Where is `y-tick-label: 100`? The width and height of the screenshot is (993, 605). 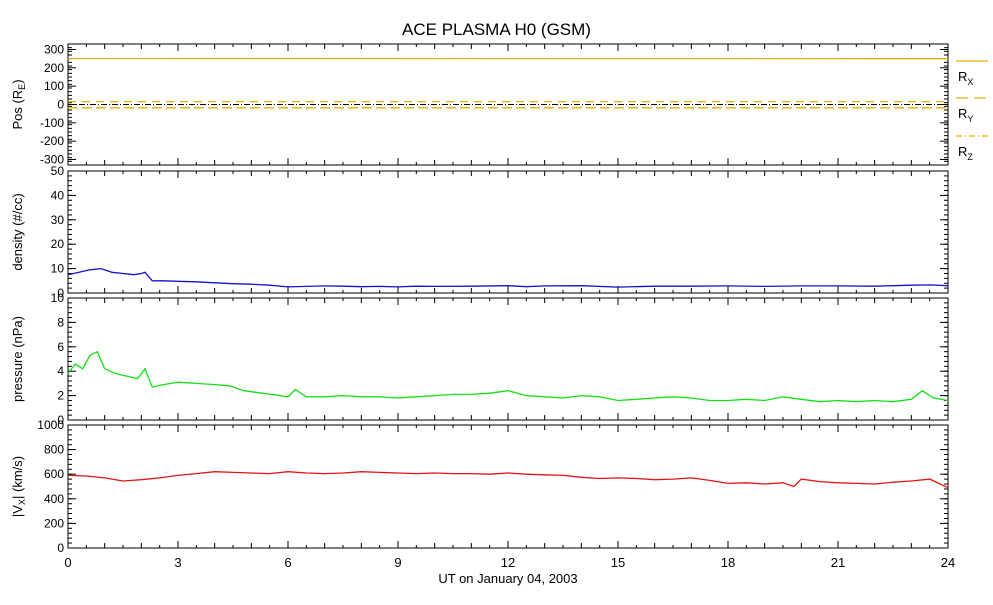 y-tick-label: 100 is located at coordinates (54, 86).